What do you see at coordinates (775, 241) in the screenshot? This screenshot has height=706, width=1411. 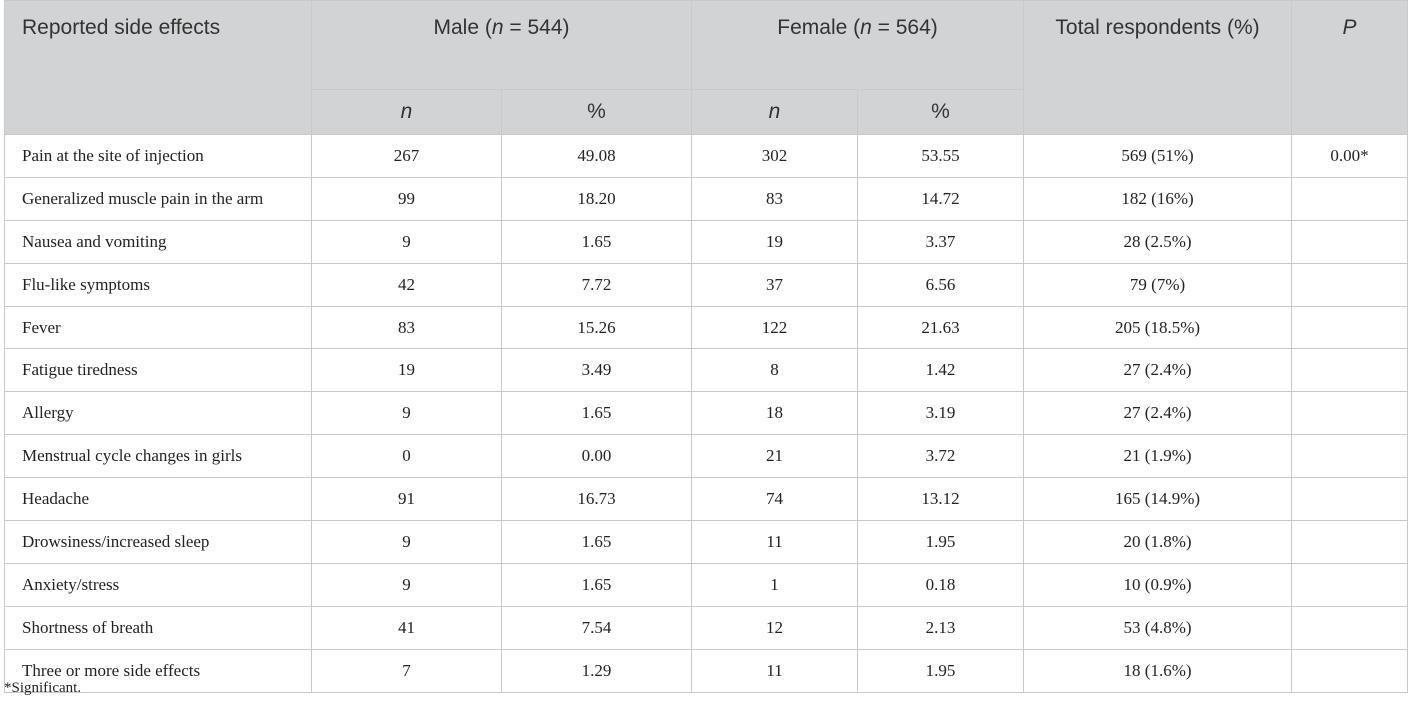 I see `cell-female-n: 19` at bounding box center [775, 241].